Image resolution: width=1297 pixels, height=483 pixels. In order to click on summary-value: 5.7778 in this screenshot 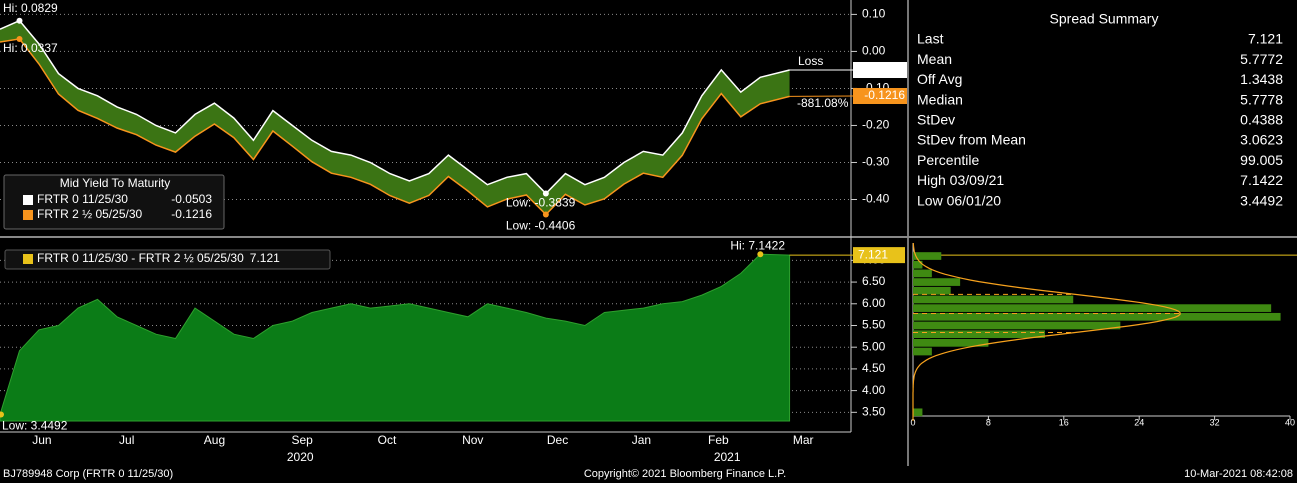, I will do `click(1261, 99)`.